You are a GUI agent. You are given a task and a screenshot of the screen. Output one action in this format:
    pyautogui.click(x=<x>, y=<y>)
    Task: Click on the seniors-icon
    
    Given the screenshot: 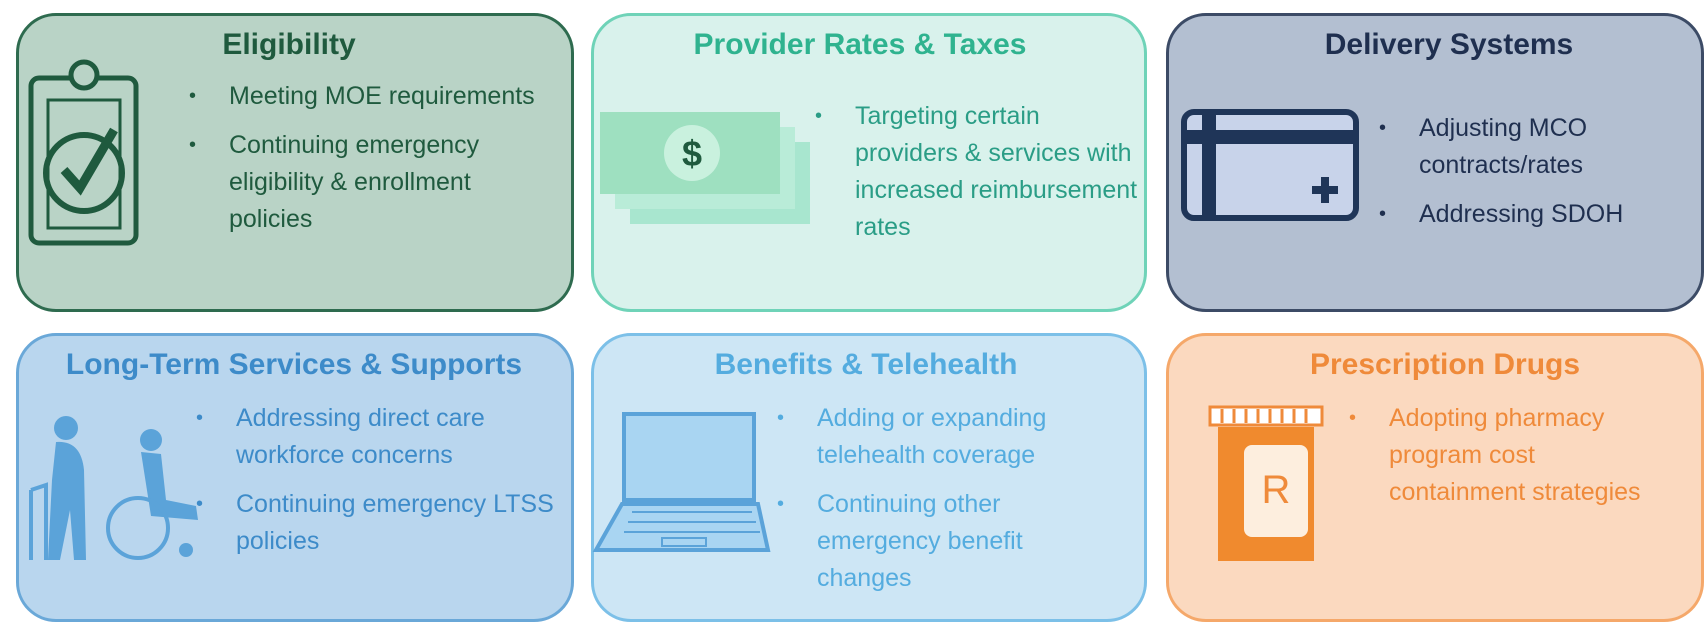 What is the action you would take?
    pyautogui.click(x=113, y=488)
    